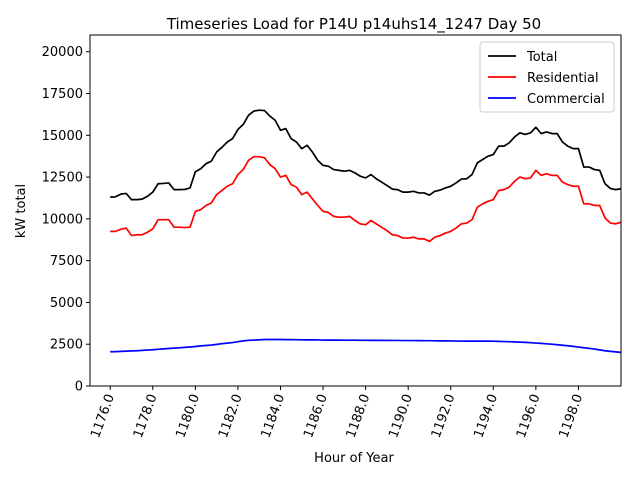 The image size is (640, 480). What do you see at coordinates (79, 387) in the screenshot?
I see `y-tick-label: 0` at bounding box center [79, 387].